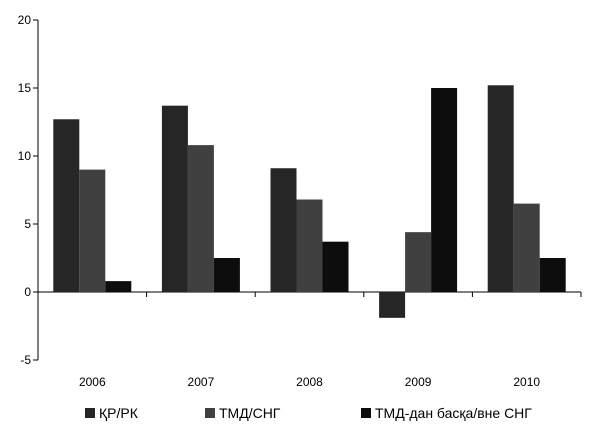 The image size is (589, 430). What do you see at coordinates (308, 413) in the screenshot?
I see `legend: ҚР/РК ТМД/СНГ ТМД-дан басқа/вне СНГ` at bounding box center [308, 413].